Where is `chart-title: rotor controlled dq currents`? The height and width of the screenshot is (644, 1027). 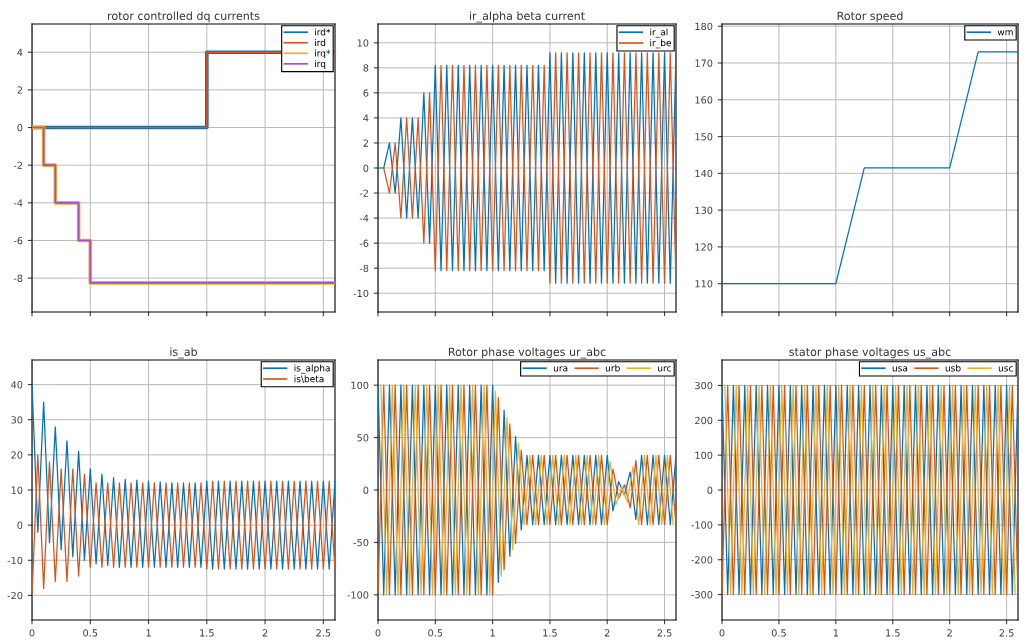 chart-title: rotor controlled dq currents is located at coordinates (184, 17).